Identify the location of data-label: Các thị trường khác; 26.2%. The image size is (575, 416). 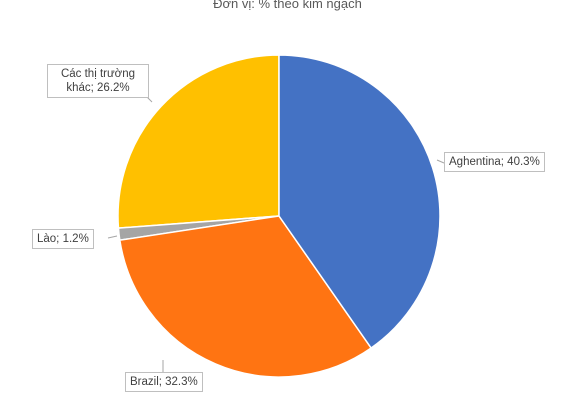
(98, 81).